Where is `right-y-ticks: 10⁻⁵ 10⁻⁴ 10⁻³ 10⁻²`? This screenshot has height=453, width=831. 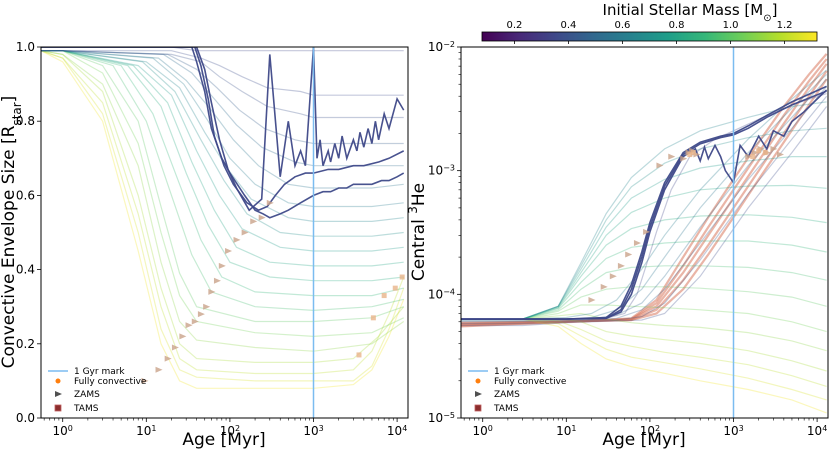 right-y-ticks: 10⁻⁵ 10⁻⁴ 10⁻³ 10⁻² is located at coordinates (444, 232).